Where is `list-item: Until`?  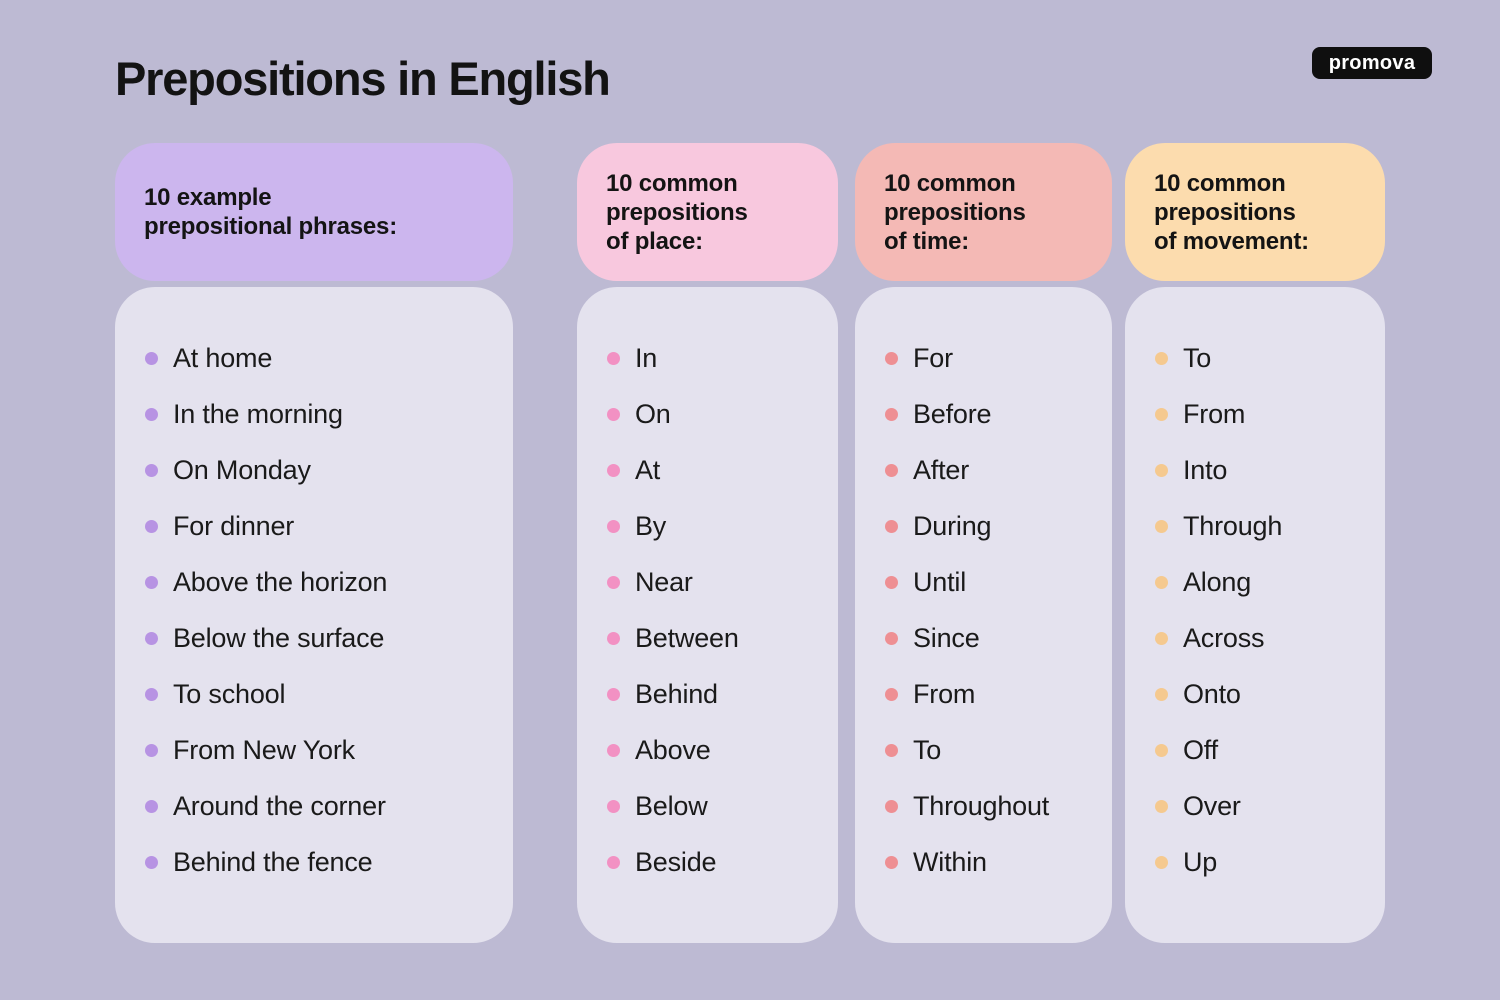 list-item: Until is located at coordinates (998, 582).